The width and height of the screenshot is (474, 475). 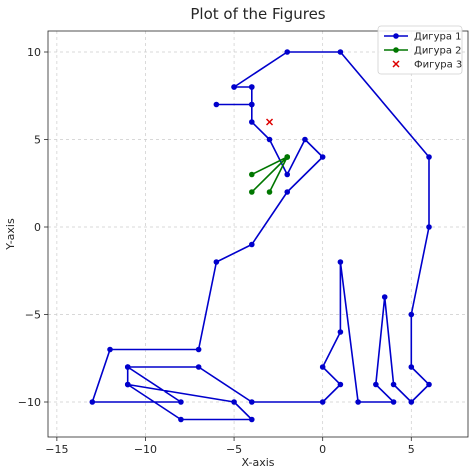 I want to click on legend-item: Дигура 1, so click(x=423, y=37).